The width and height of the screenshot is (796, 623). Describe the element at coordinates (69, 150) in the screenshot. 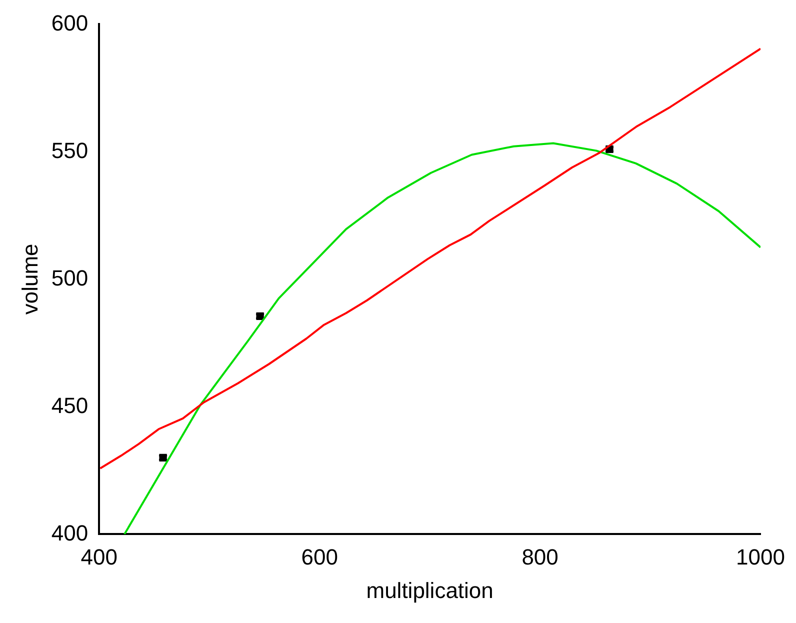

I see `y-tick-label: 550` at that location.